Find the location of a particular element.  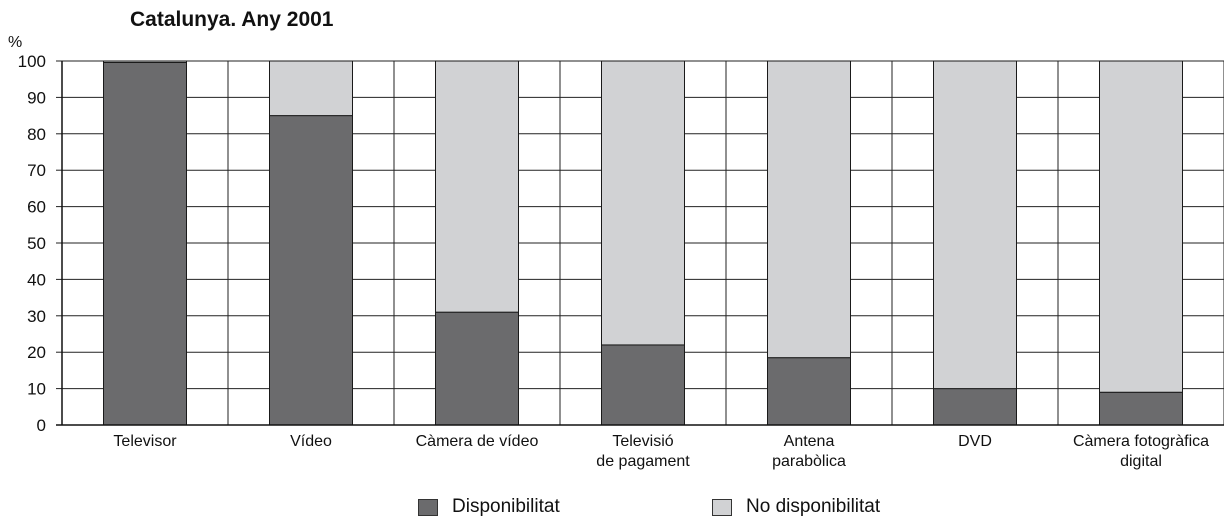

y-tick-labels: 0 10 20 30 40 50 60 70 80 90 100 is located at coordinates (32, 243).